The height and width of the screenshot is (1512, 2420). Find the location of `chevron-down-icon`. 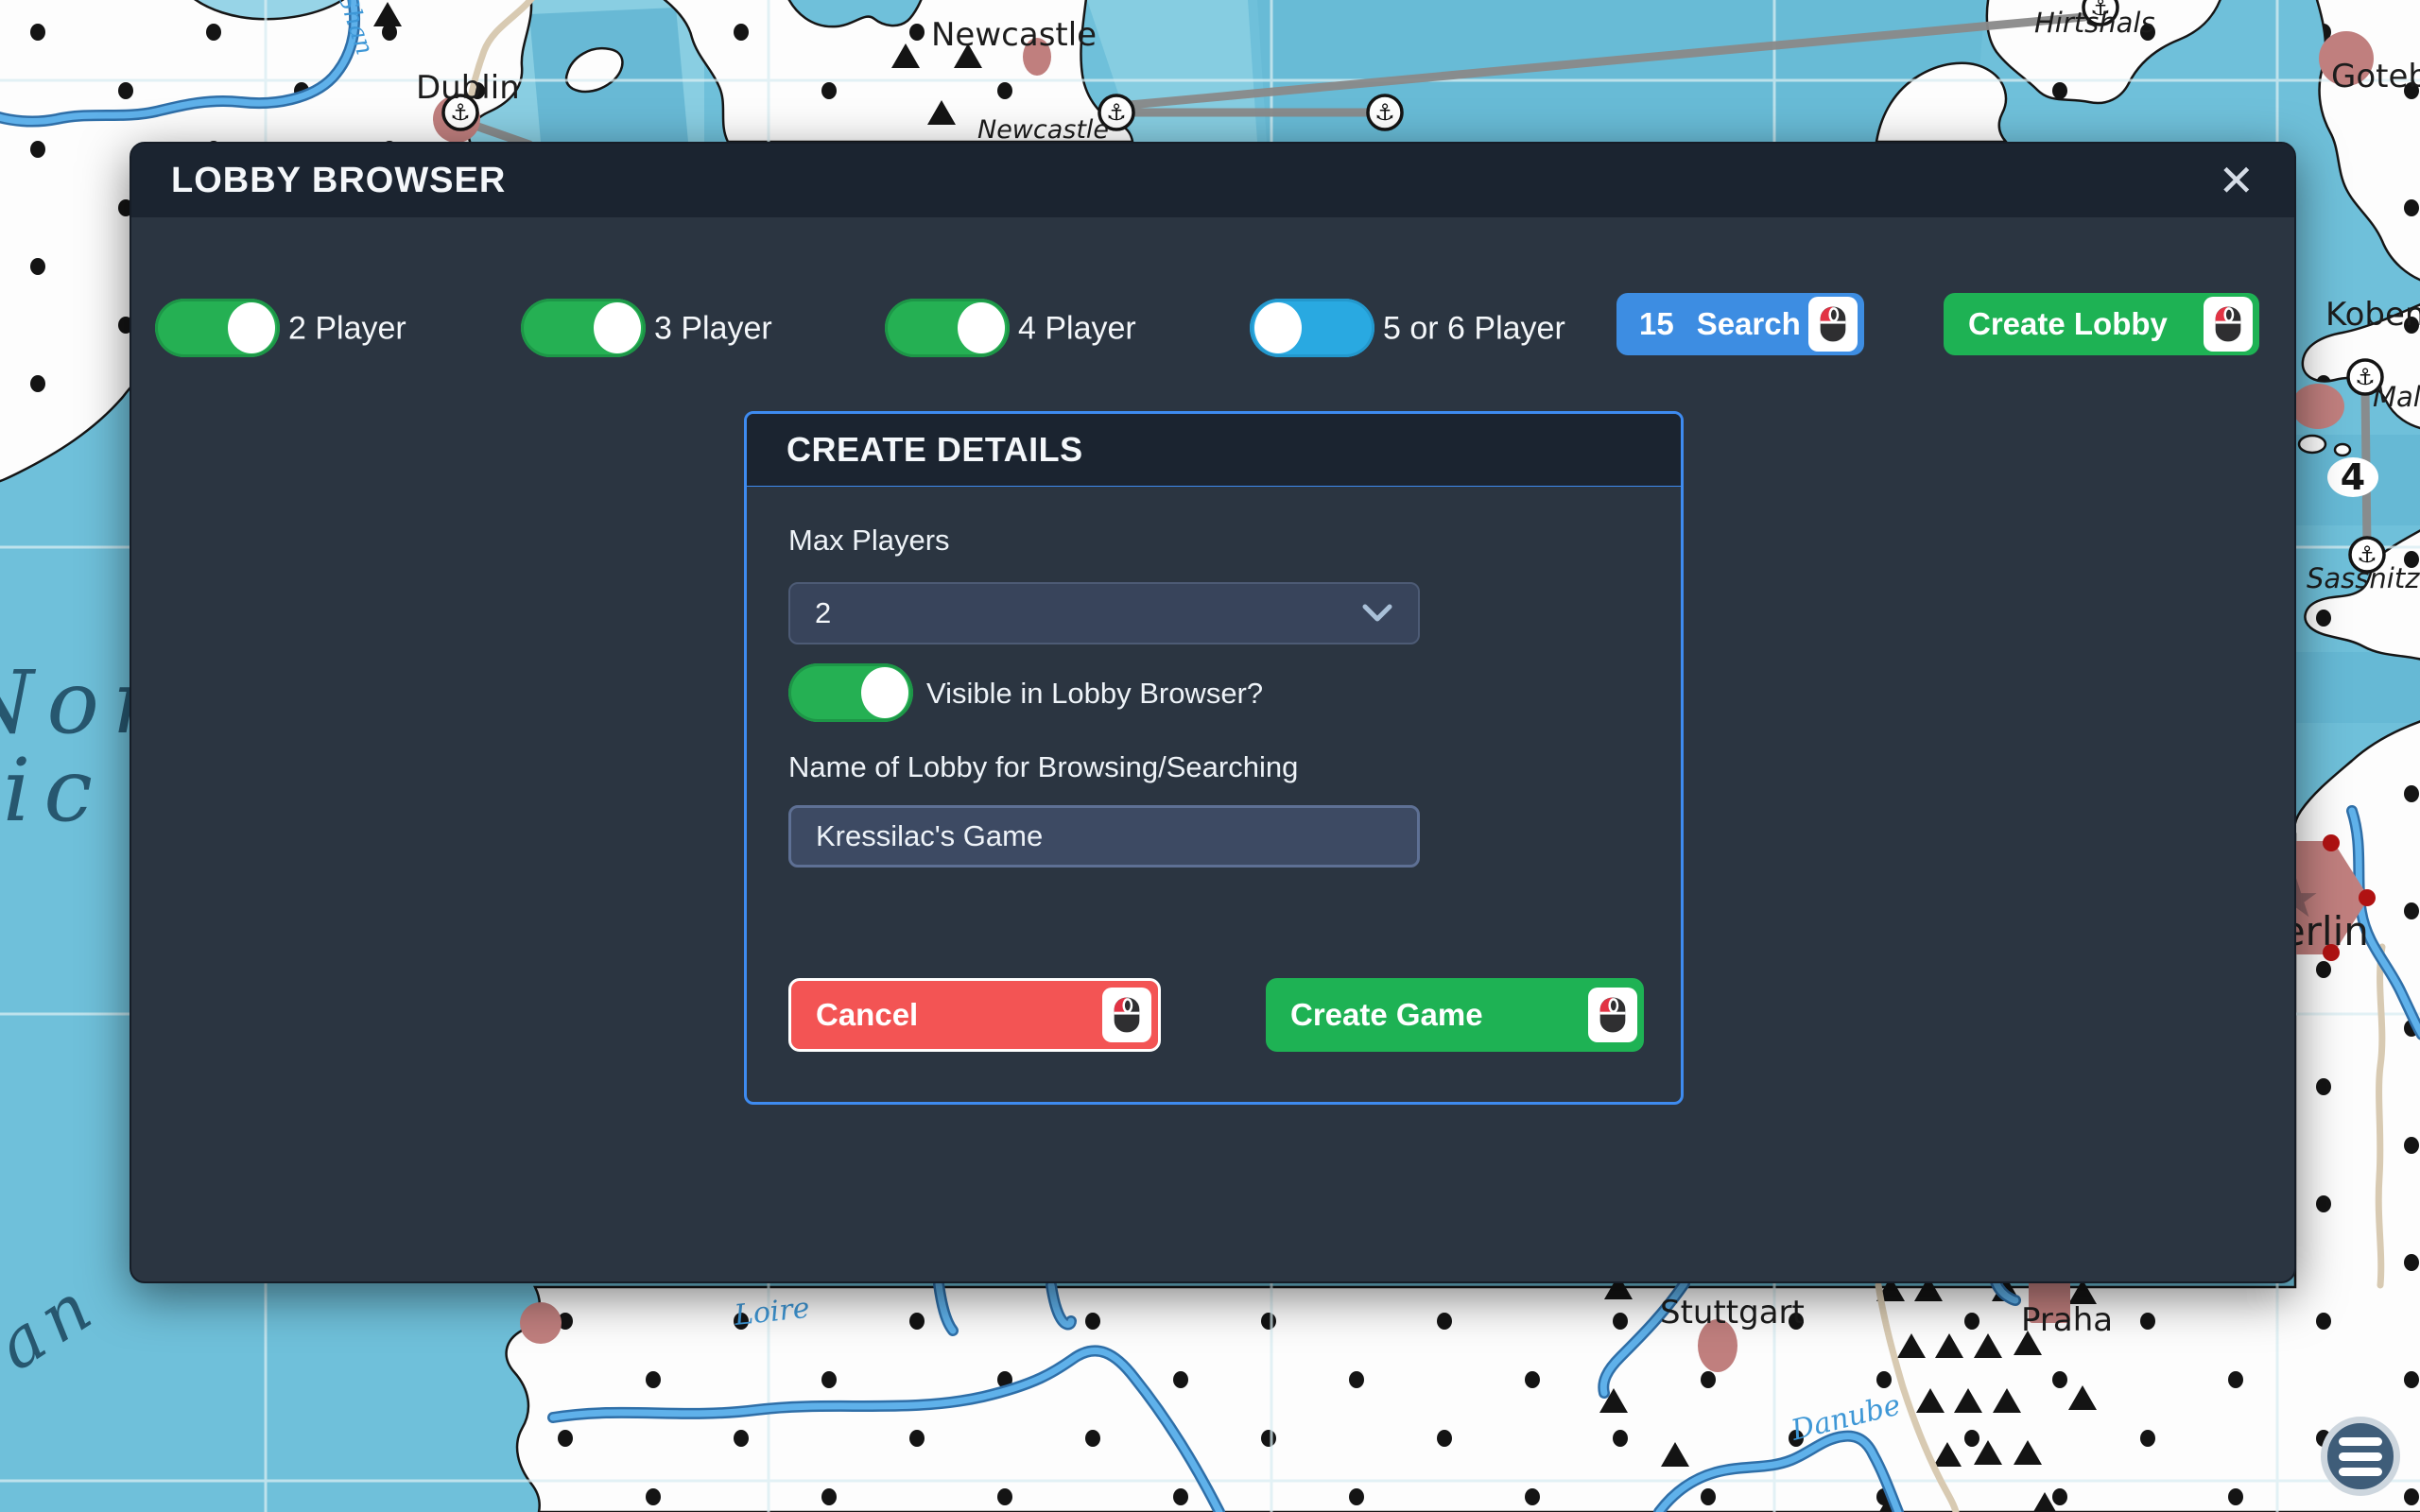

chevron-down-icon is located at coordinates (1377, 613).